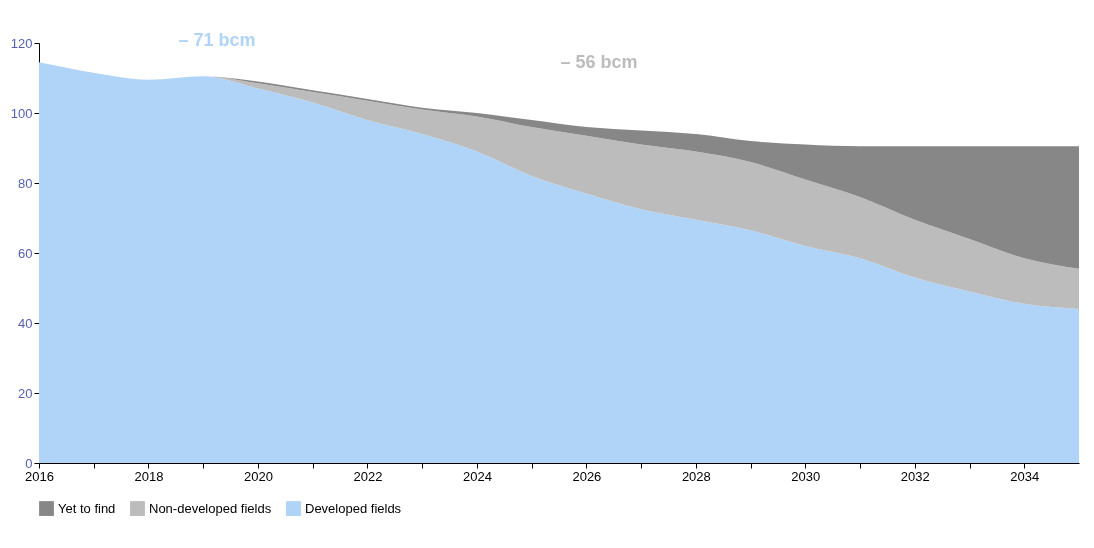 Image resolution: width=1094 pixels, height=548 pixels. What do you see at coordinates (353, 508) in the screenshot?
I see `legend-label: Developed fields` at bounding box center [353, 508].